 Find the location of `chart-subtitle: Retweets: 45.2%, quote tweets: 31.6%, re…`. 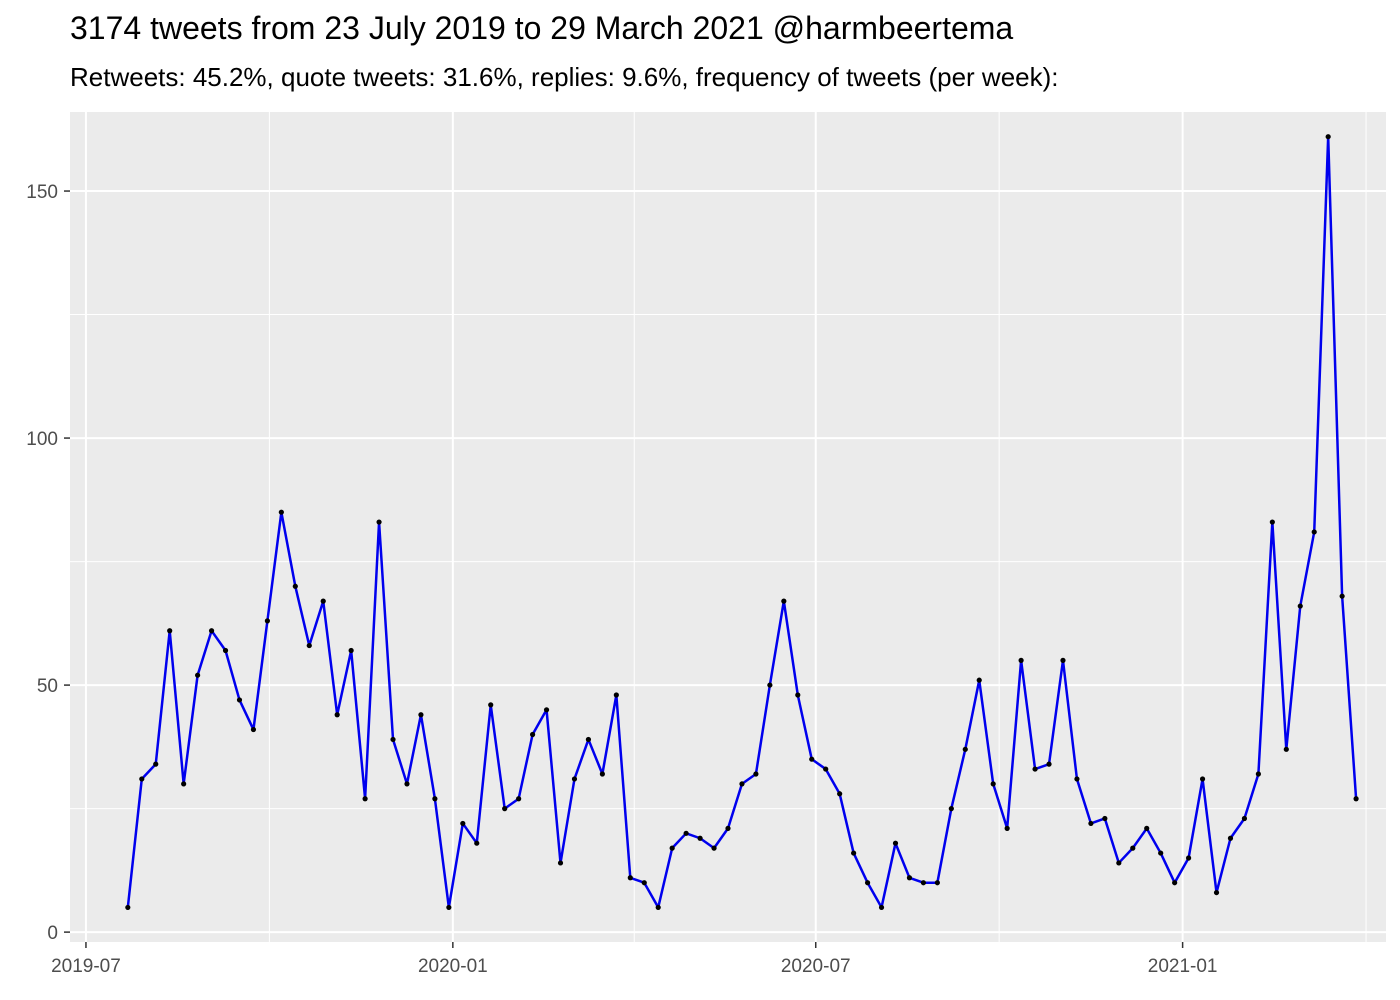

chart-subtitle: Retweets: 45.2%, quote tweets: 31.6%, re… is located at coordinates (564, 77).